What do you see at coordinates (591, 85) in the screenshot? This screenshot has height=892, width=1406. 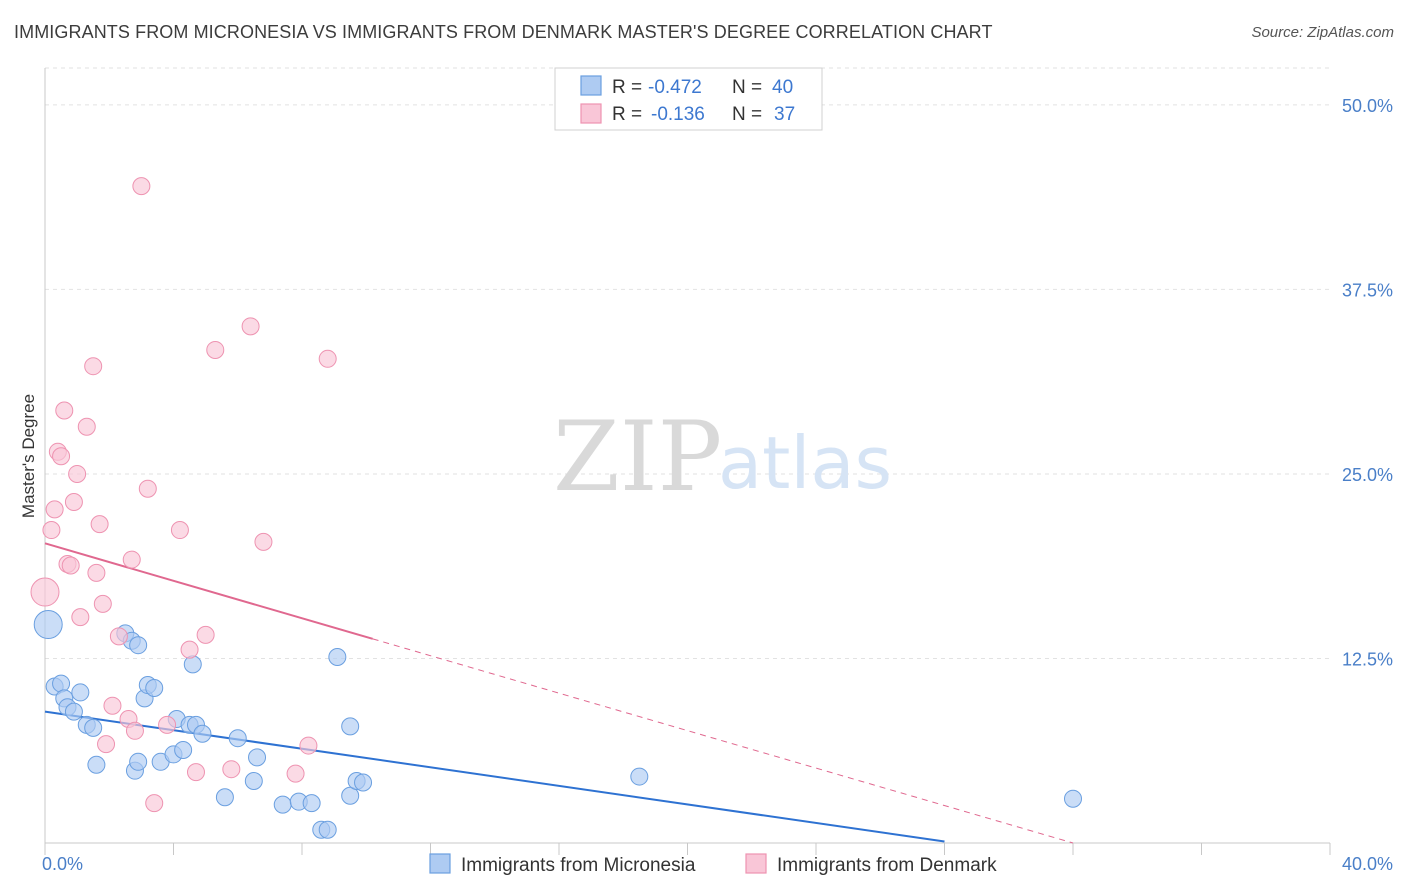 I see `legend-swatch-micronesia` at bounding box center [591, 85].